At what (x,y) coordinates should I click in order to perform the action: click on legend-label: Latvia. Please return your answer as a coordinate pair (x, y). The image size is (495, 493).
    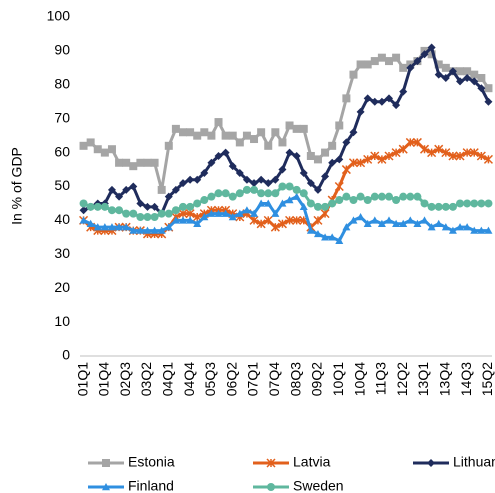
    Looking at the image, I should click on (312, 462).